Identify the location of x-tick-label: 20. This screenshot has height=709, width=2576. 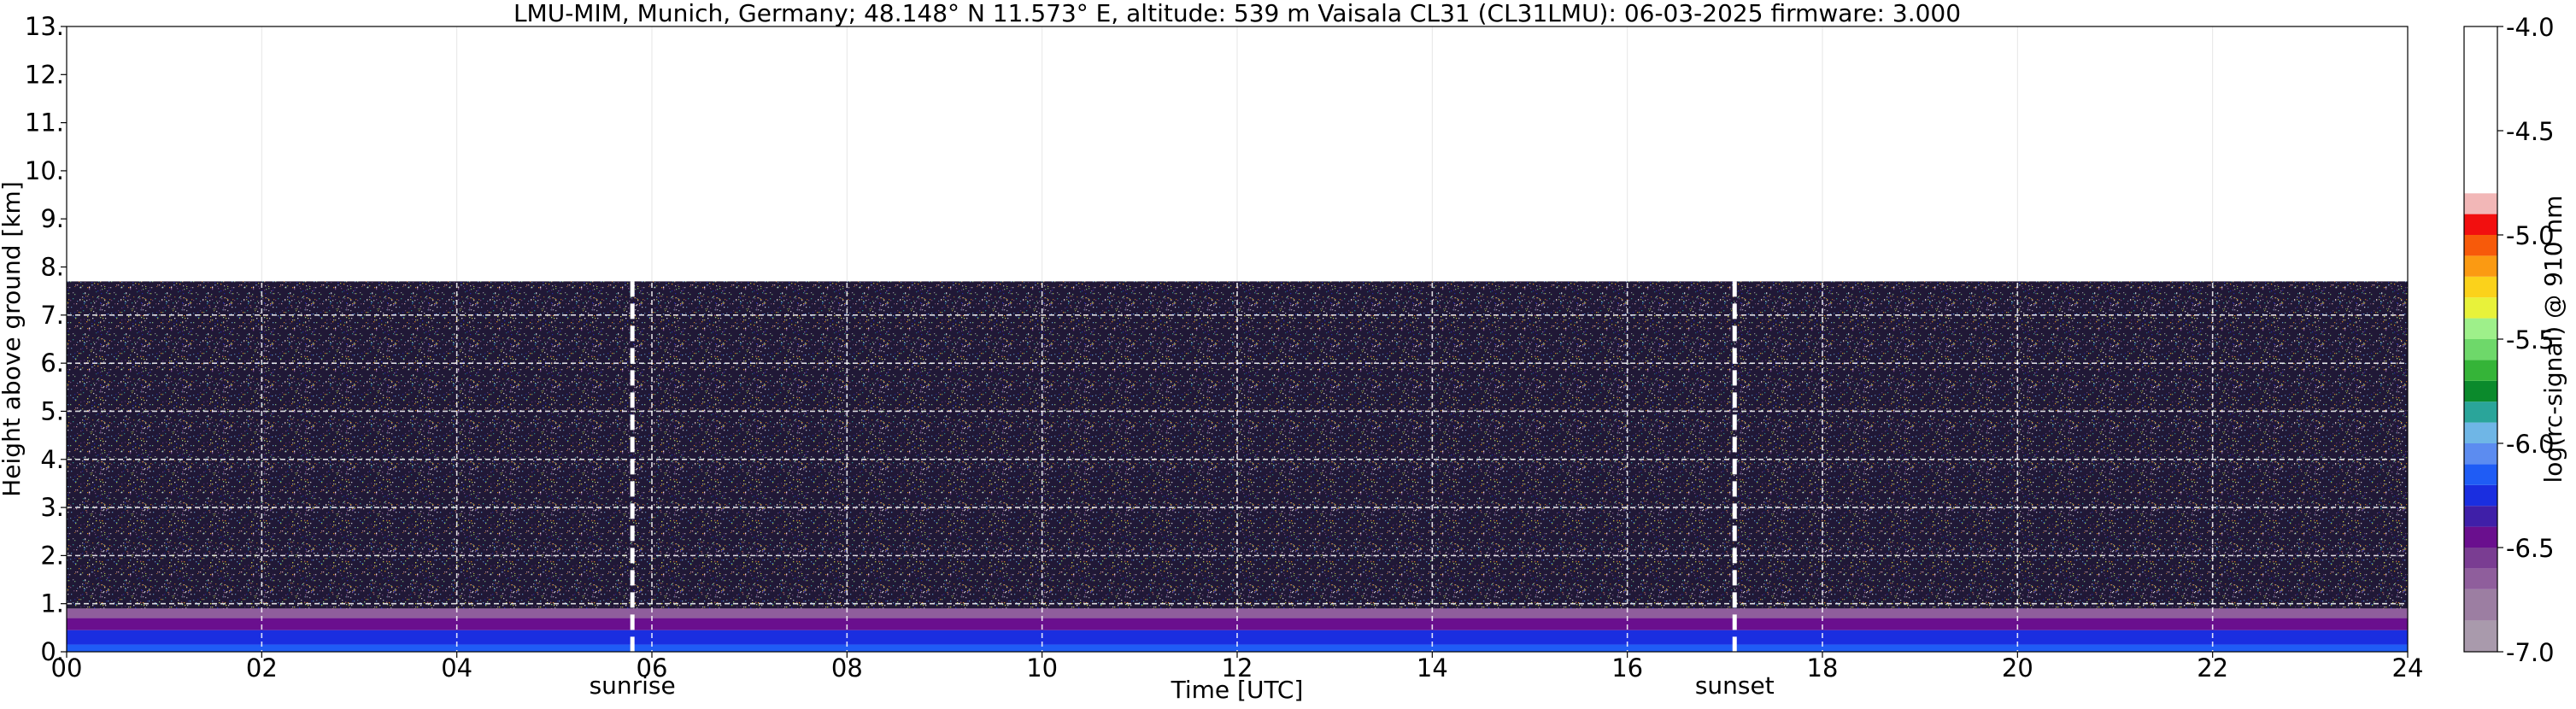
(2017, 668).